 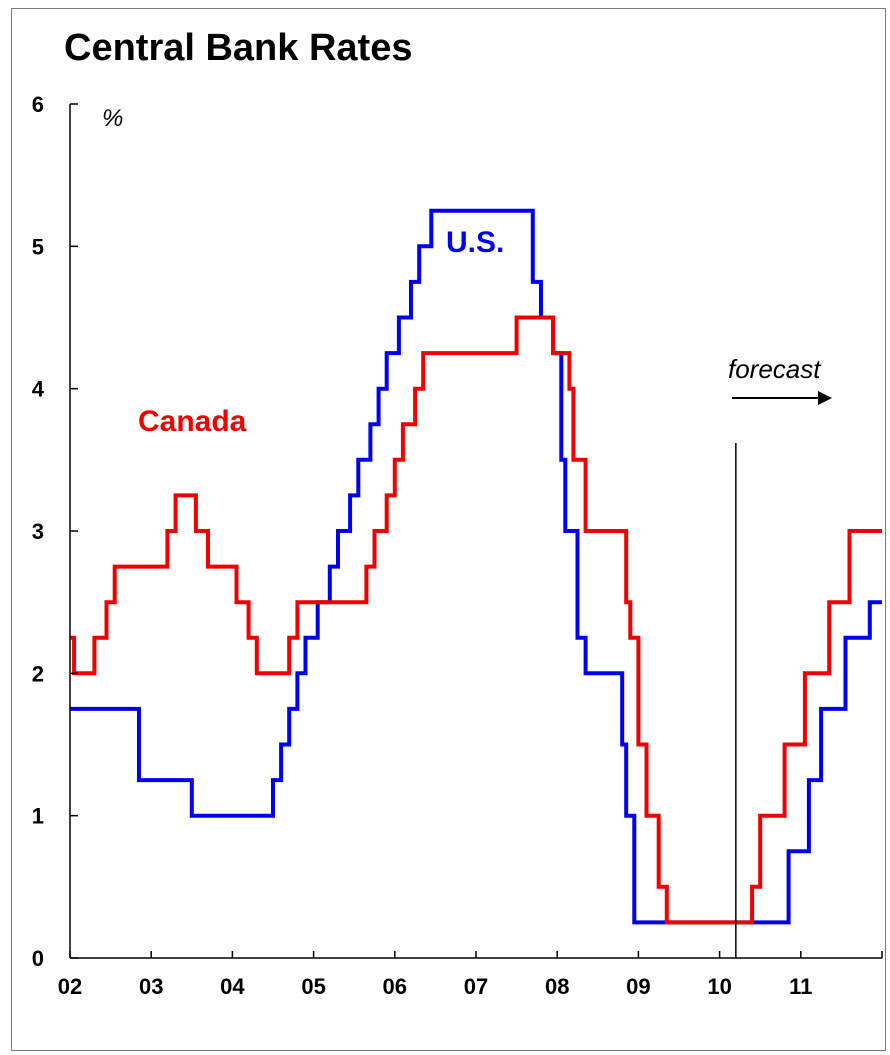 I want to click on x-tick-label: 06, so click(x=395, y=986).